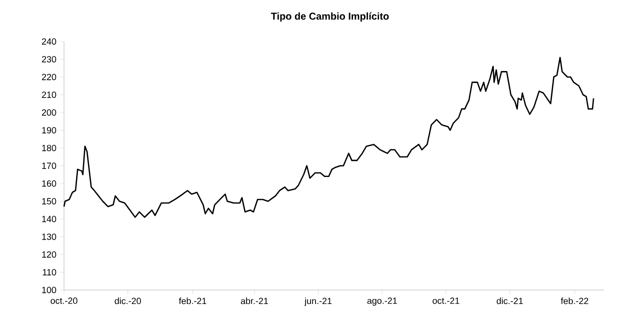  Describe the element at coordinates (318, 302) in the screenshot. I see `x-tick-label: jun.-21` at that location.